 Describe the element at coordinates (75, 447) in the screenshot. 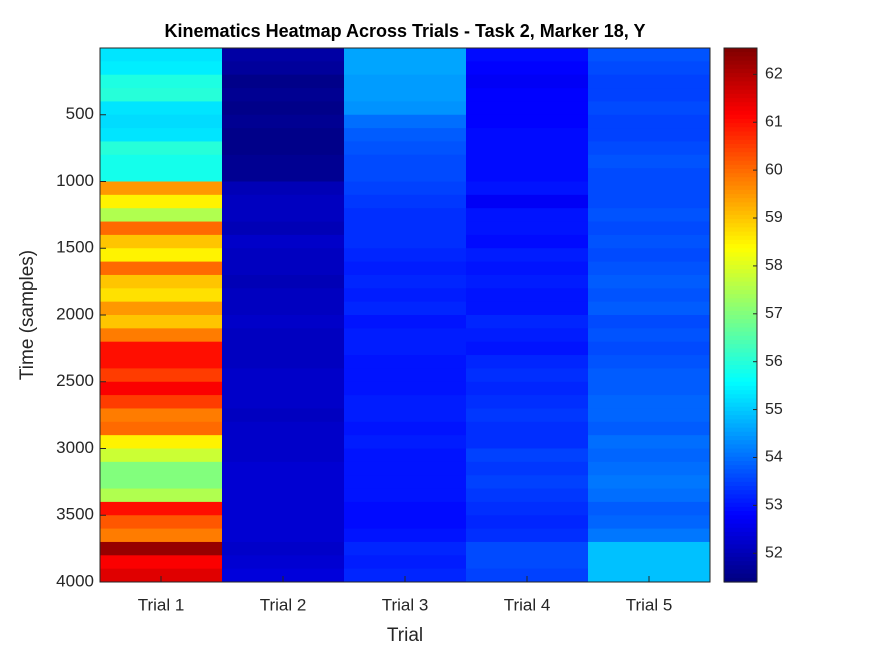

I see `y-tick-label: 3000` at that location.